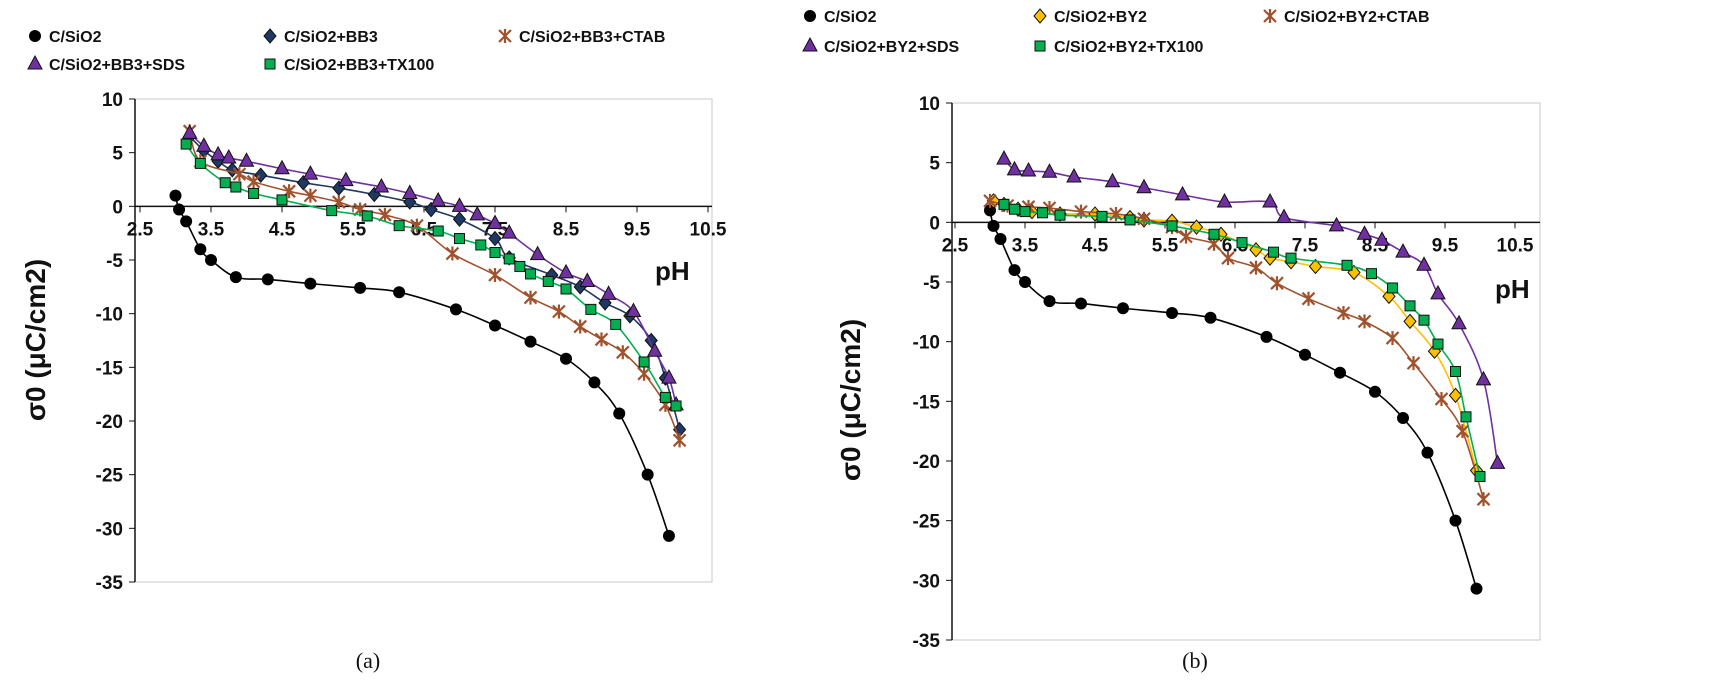  I want to click on data-point-diamond, so click(459, 219).